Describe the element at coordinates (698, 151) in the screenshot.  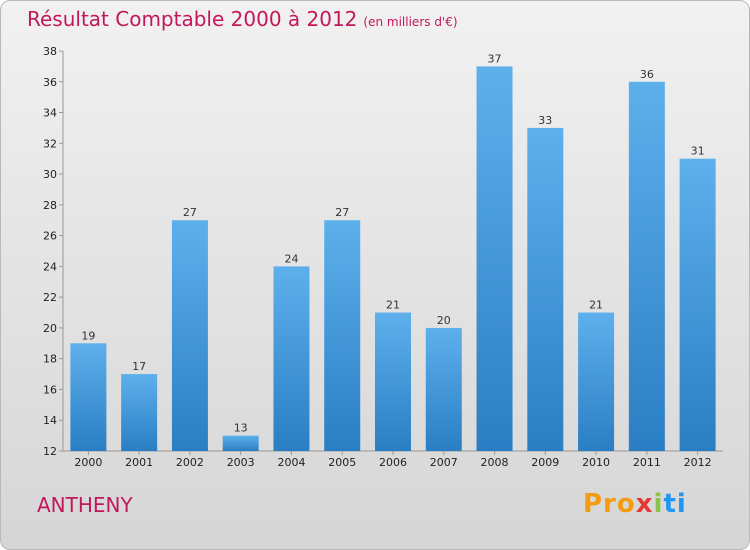
I see `value-label-2012: 31` at that location.